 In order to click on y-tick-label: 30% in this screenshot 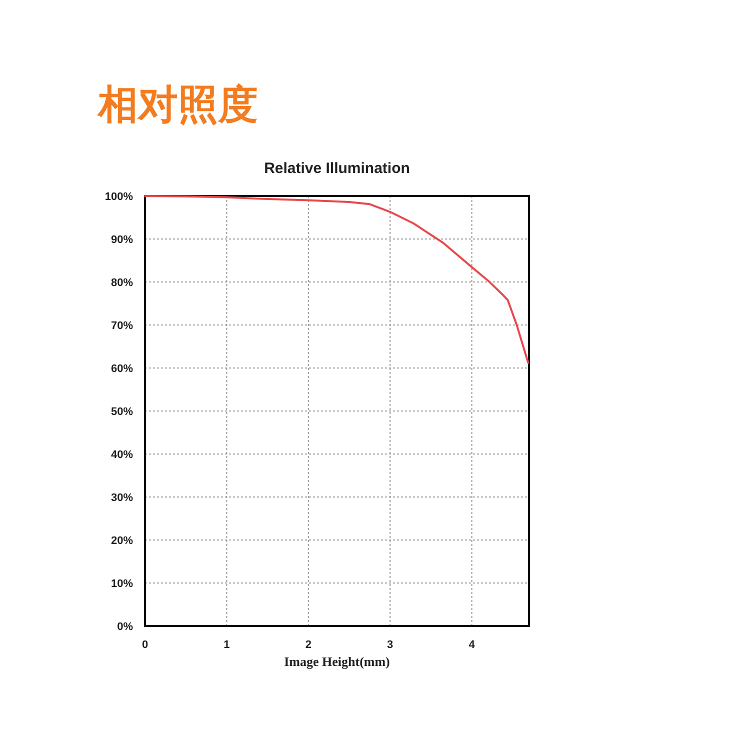, I will do `click(122, 498)`.